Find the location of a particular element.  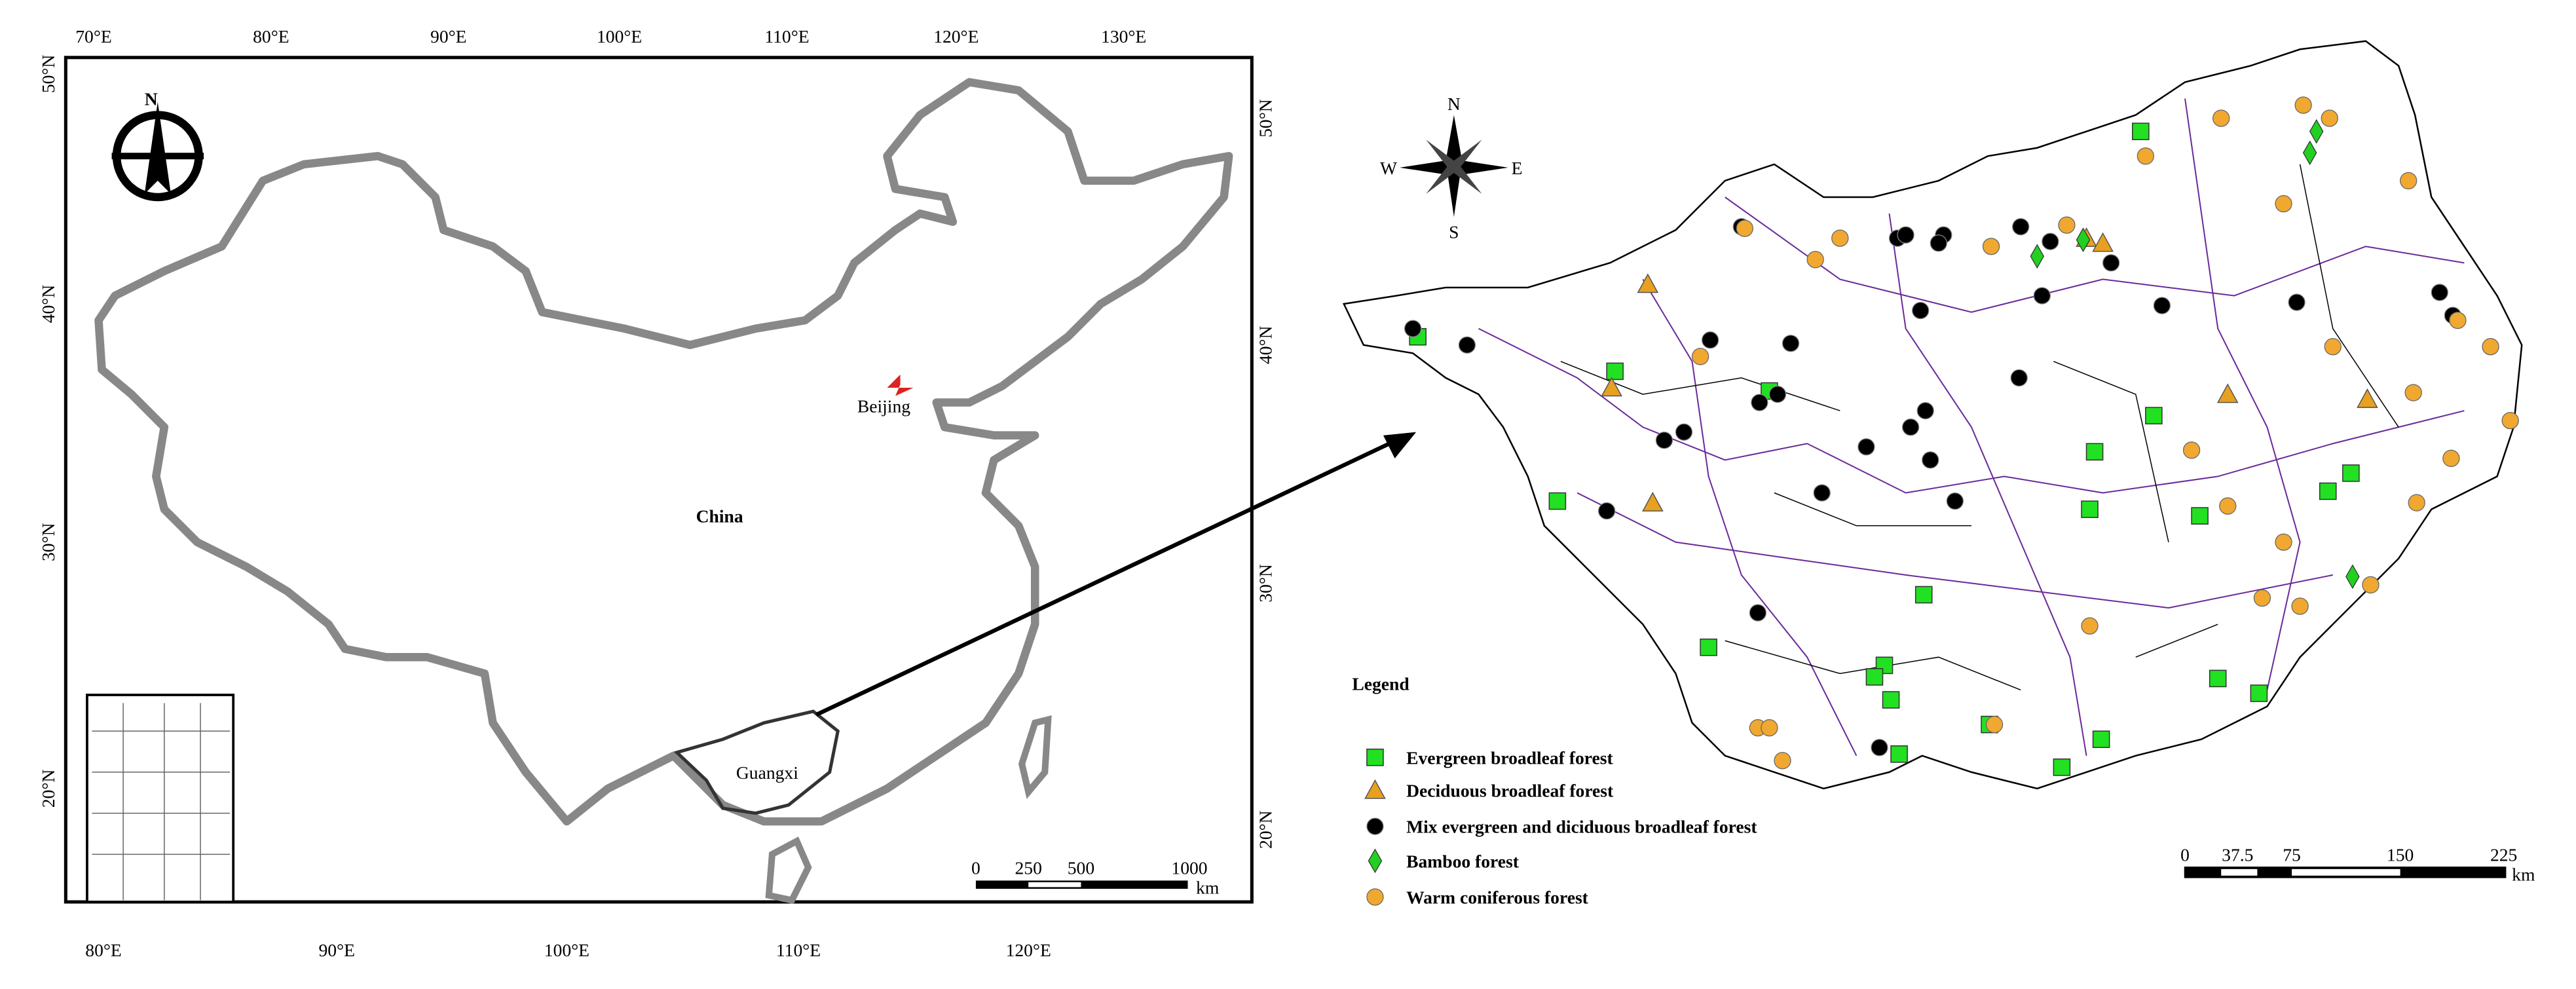

top-lon-label: 110°E is located at coordinates (786, 36).